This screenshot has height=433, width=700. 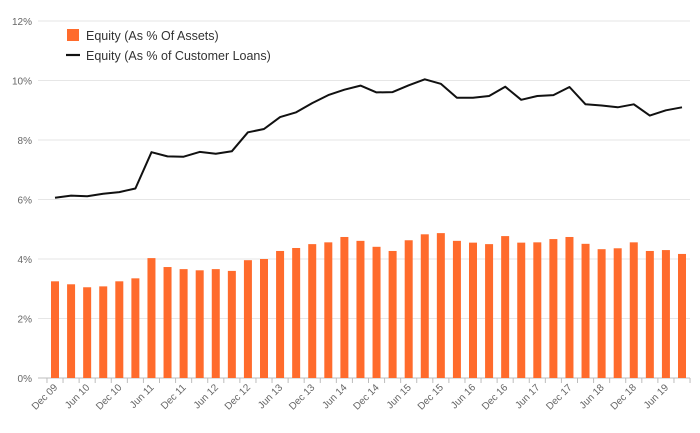 What do you see at coordinates (22, 82) in the screenshot?
I see `y-tick-label: 10%` at bounding box center [22, 82].